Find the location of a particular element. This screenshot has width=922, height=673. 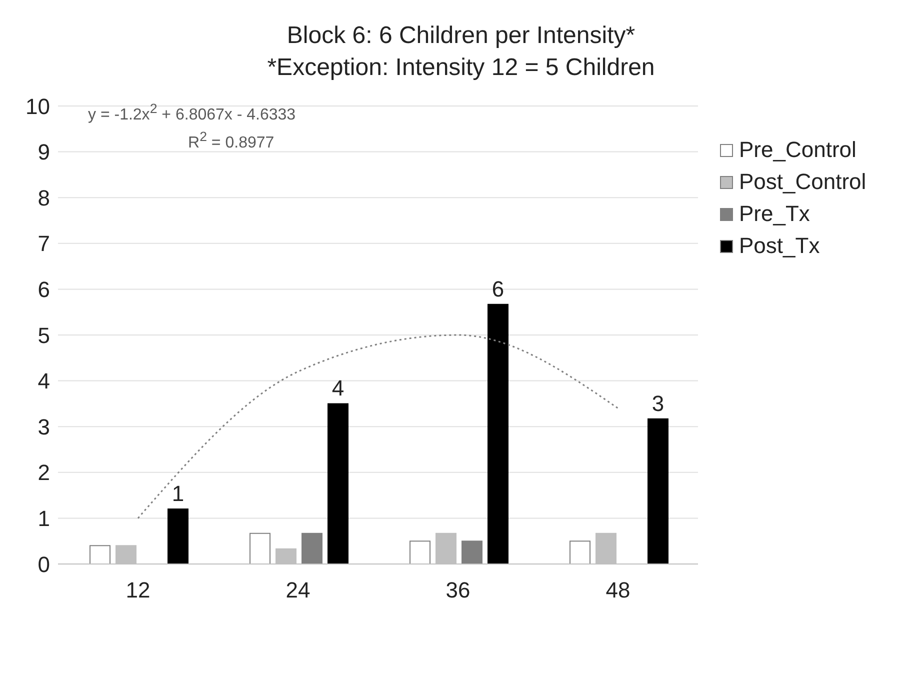

legend-label: Pre_Control is located at coordinates (797, 150).